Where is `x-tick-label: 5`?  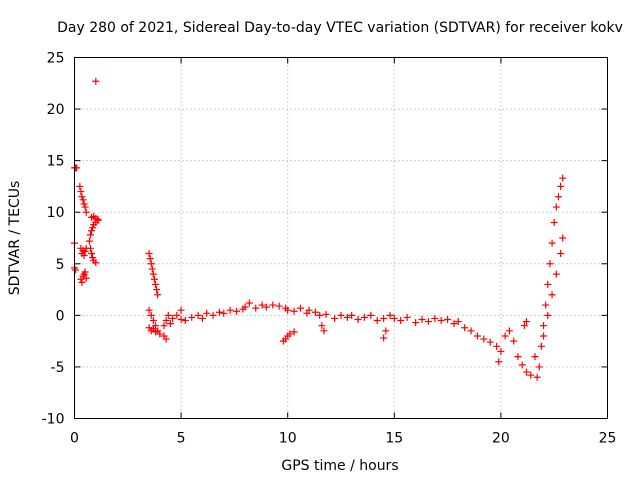
x-tick-label: 5 is located at coordinates (181, 439).